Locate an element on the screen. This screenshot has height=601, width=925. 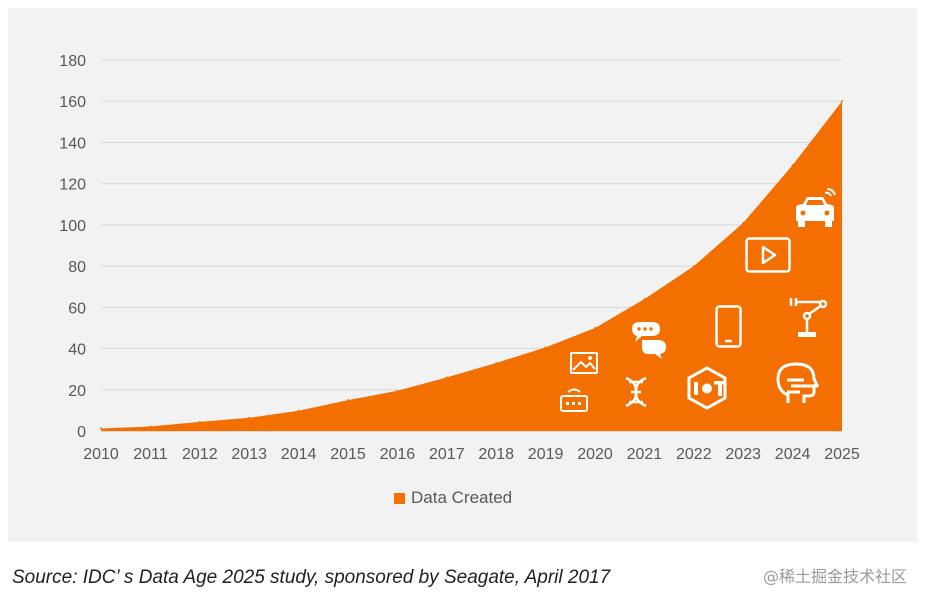
x-tick-label: 2018 is located at coordinates (496, 454).